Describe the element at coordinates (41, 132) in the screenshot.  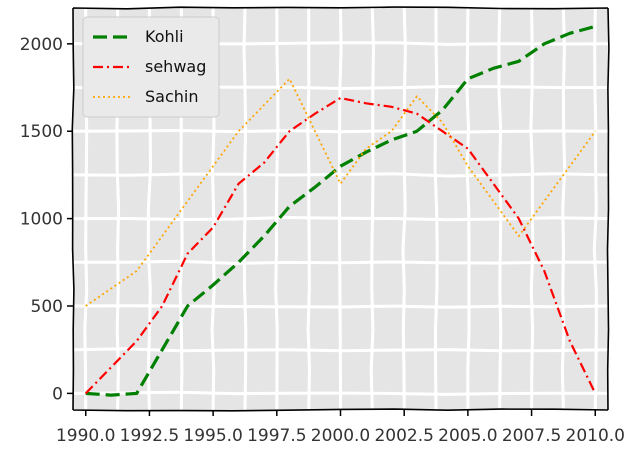
I see `y-tick-label: 1500` at that location.